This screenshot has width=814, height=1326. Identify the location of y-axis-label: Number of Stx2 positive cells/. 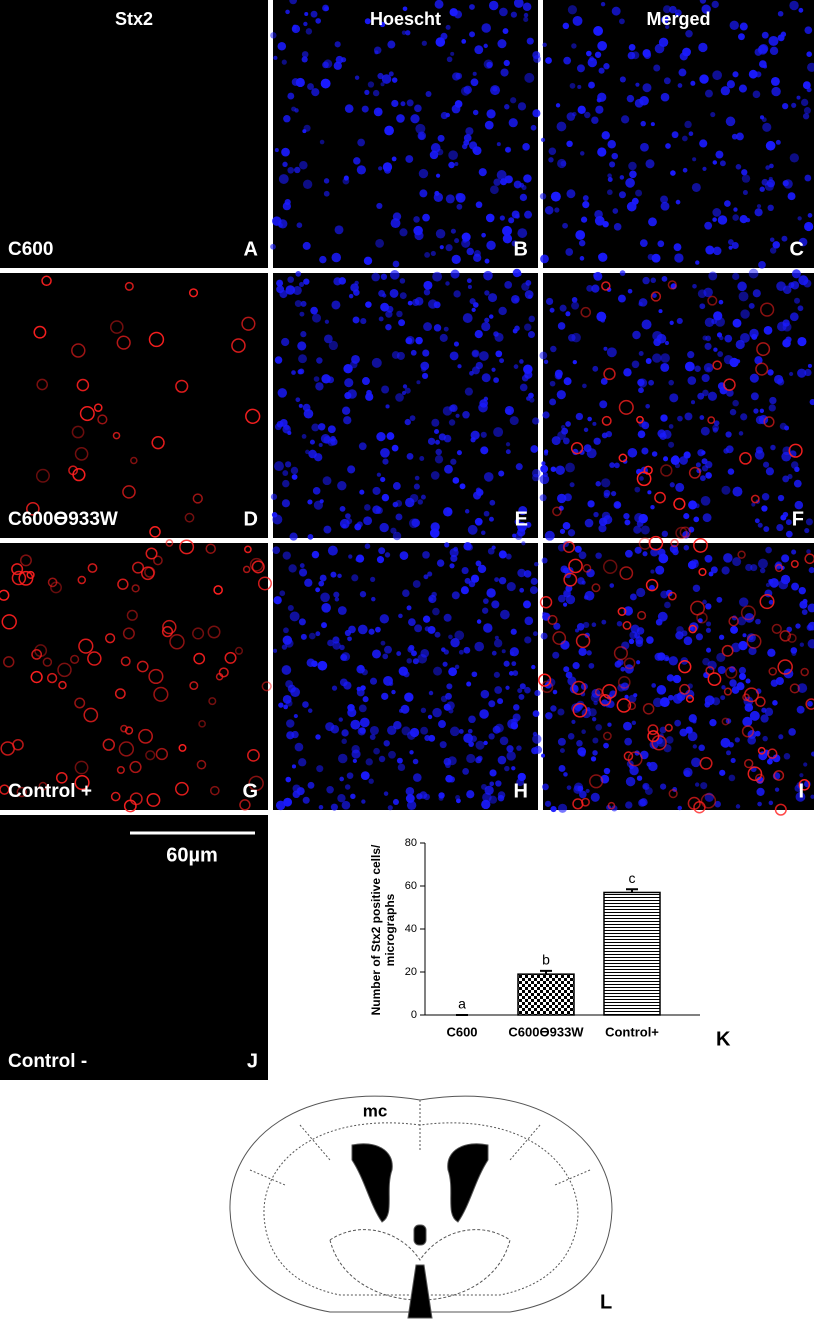
(376, 929).